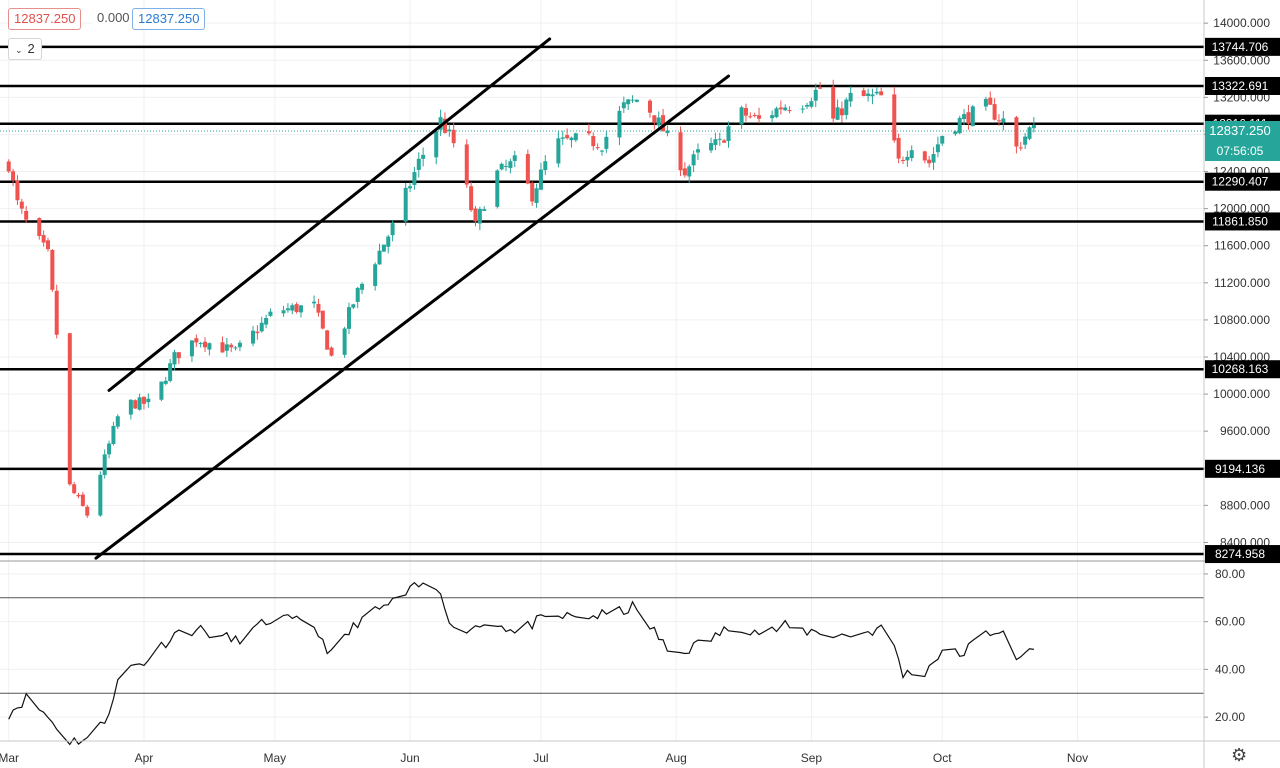 This screenshot has height=768, width=1280. What do you see at coordinates (9, 758) in the screenshot?
I see `date-tick-label: Mar` at bounding box center [9, 758].